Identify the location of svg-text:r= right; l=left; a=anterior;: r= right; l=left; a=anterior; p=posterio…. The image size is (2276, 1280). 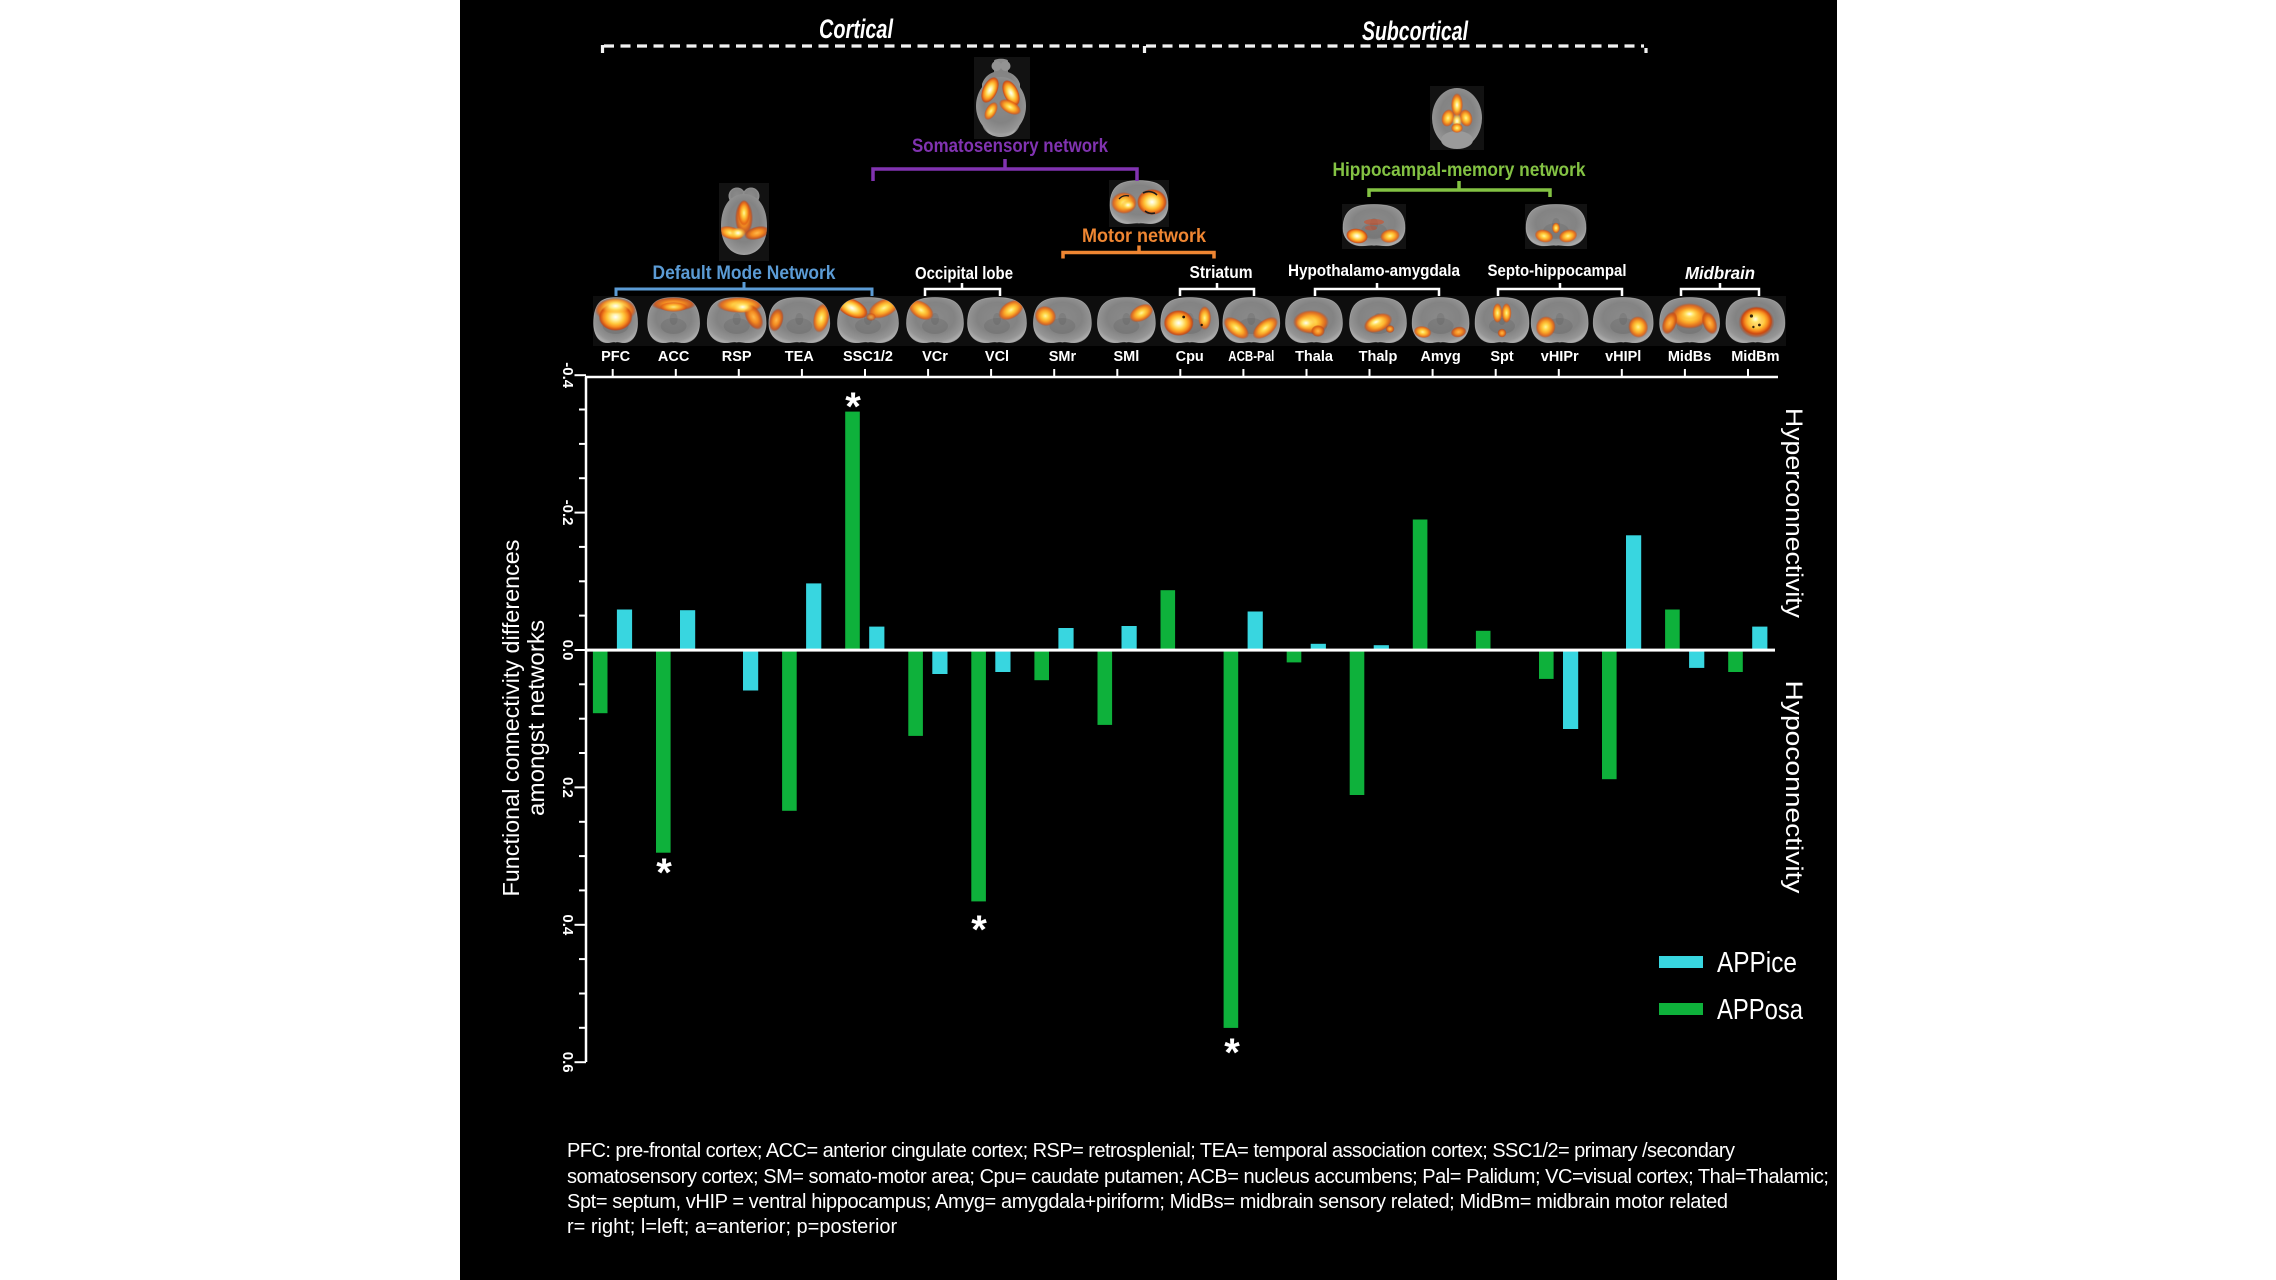
(732, 1227).